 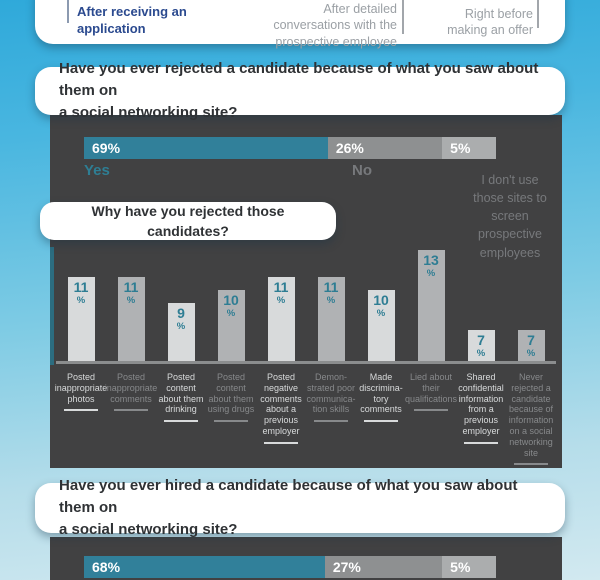 I want to click on question-text: Why have you rejected those candidates?, so click(x=188, y=220).